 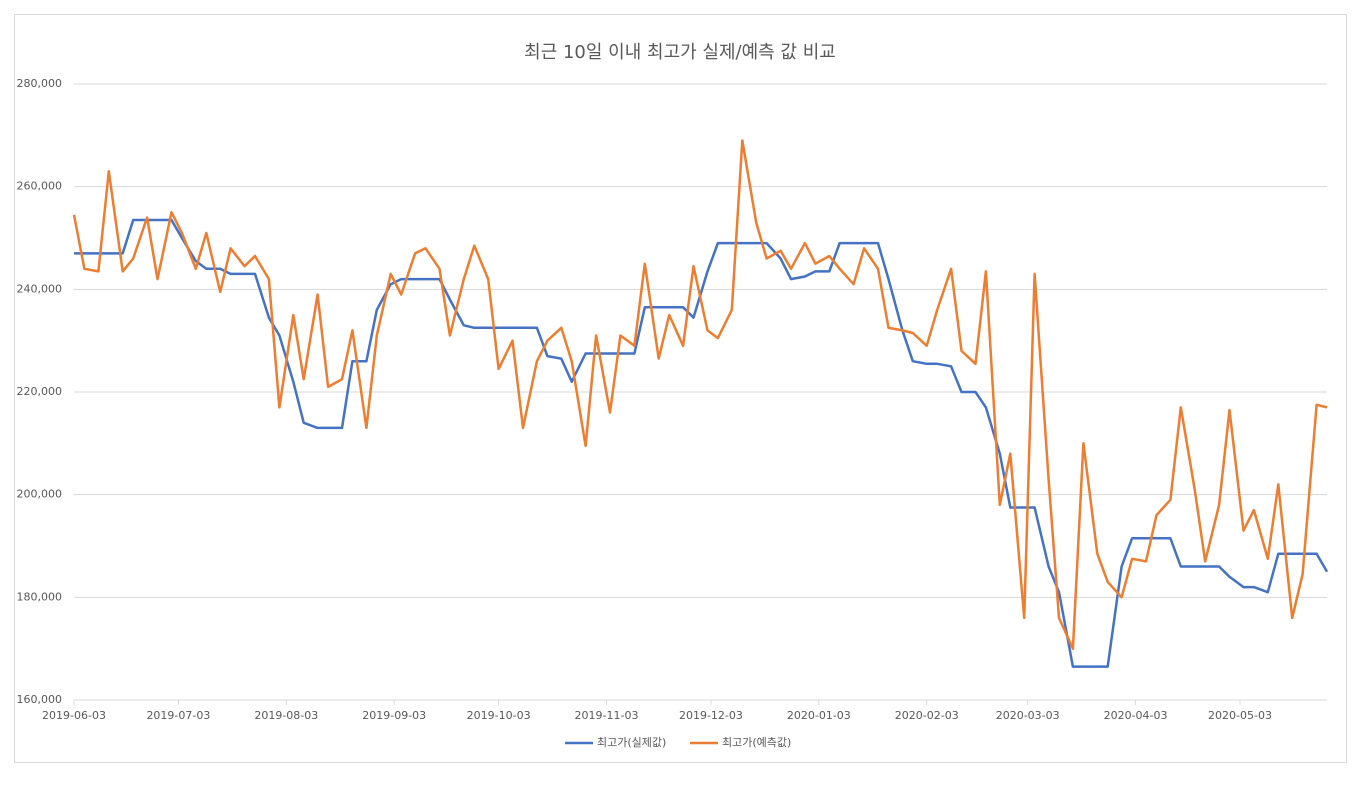 What do you see at coordinates (711, 715) in the screenshot?
I see `x-tick-label: 2019-12-03` at bounding box center [711, 715].